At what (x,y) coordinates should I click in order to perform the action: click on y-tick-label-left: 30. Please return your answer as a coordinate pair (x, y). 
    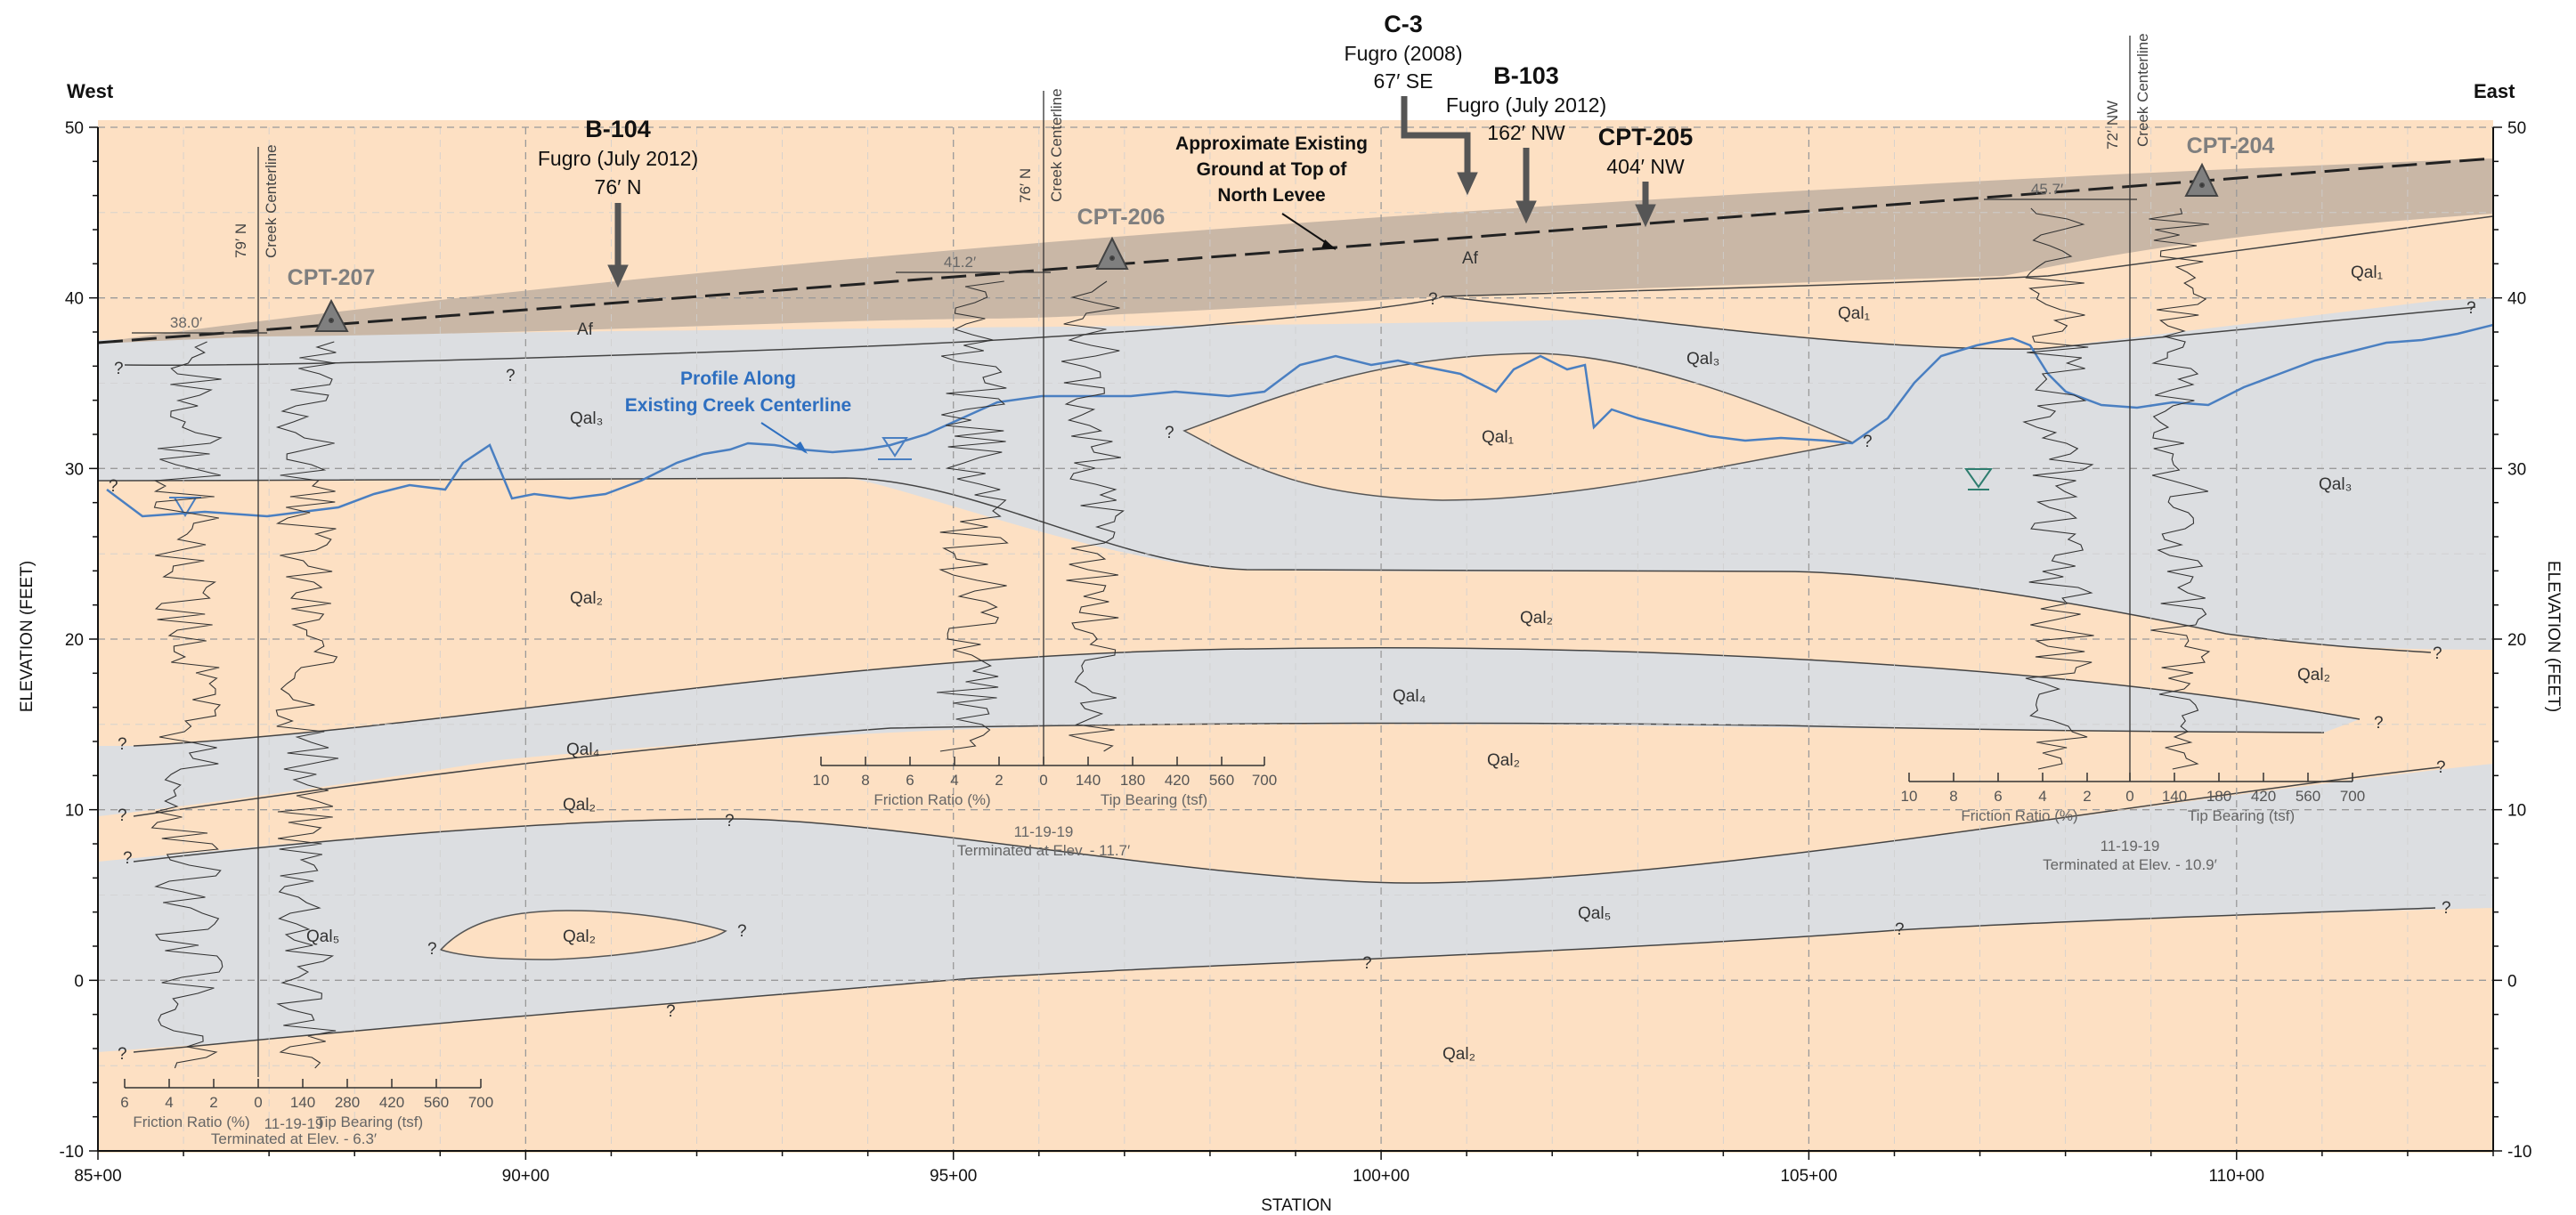
    Looking at the image, I should click on (74, 470).